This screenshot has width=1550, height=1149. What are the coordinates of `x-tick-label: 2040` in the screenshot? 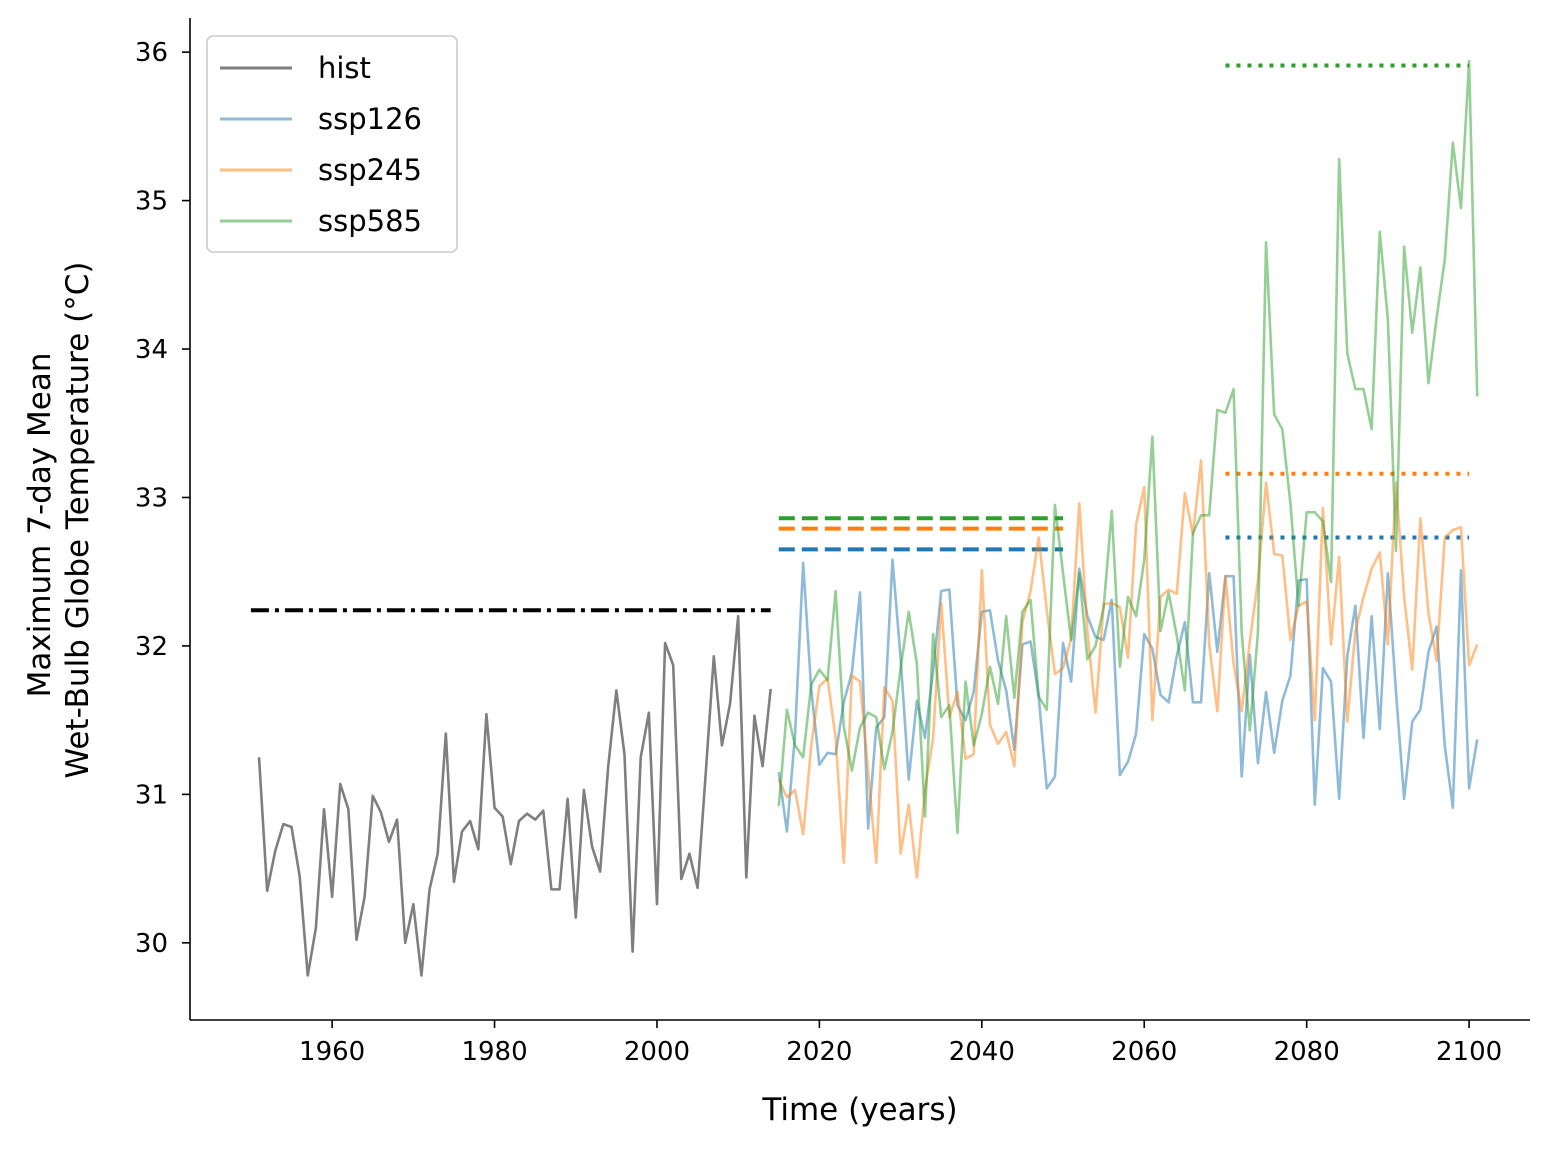 It's located at (982, 1052).